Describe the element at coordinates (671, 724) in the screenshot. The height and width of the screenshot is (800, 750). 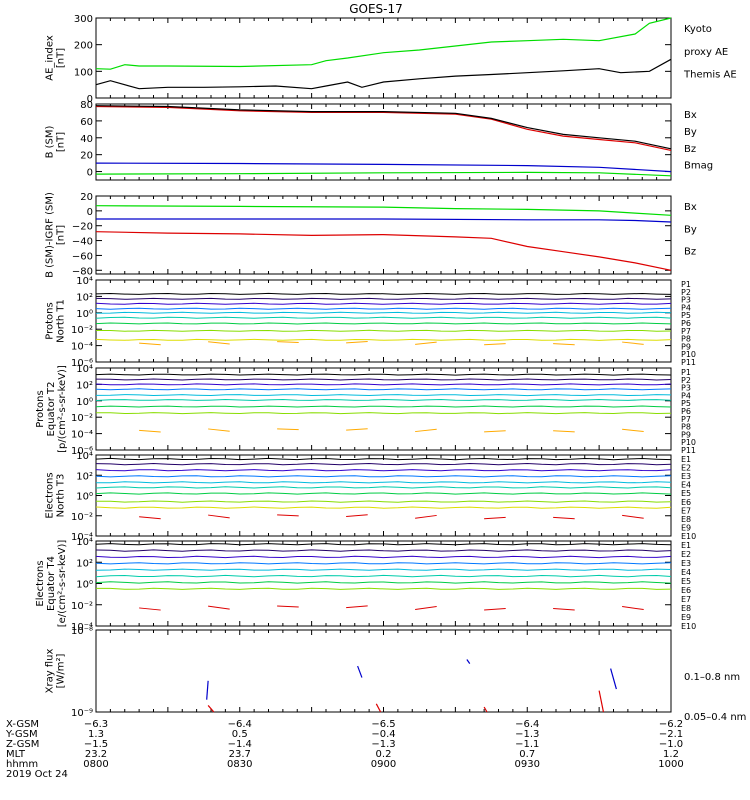
I see `ephemeris-value: −6.2` at that location.